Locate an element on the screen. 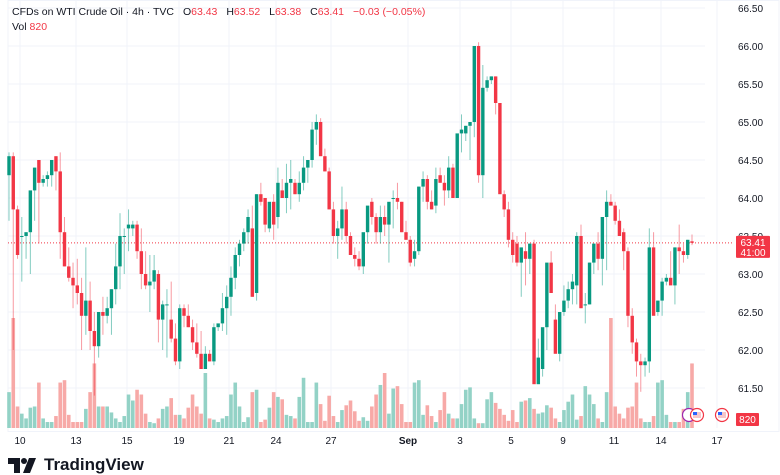 The width and height of the screenshot is (780, 475). time-tick-label: 13 is located at coordinates (76, 441).